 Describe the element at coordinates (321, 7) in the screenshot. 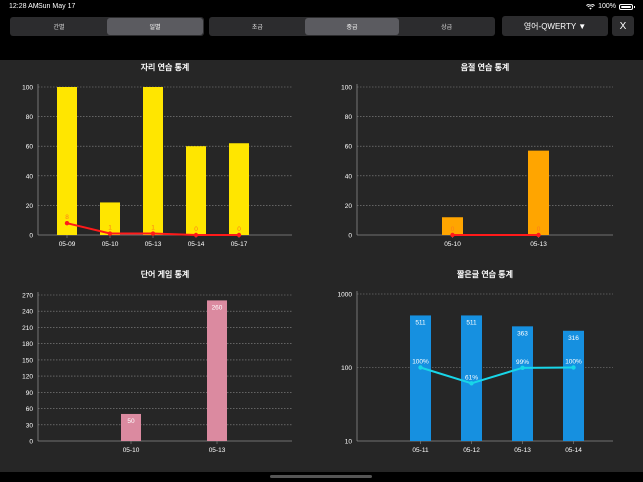

I see `status-bar: 12:28 AM Sun May 17 100%` at that location.